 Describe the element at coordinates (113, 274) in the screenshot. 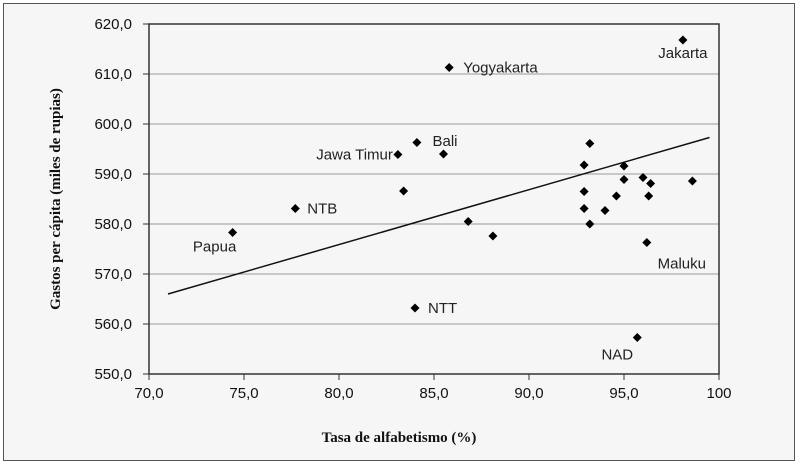

I see `y-tick-label: 570,0` at that location.